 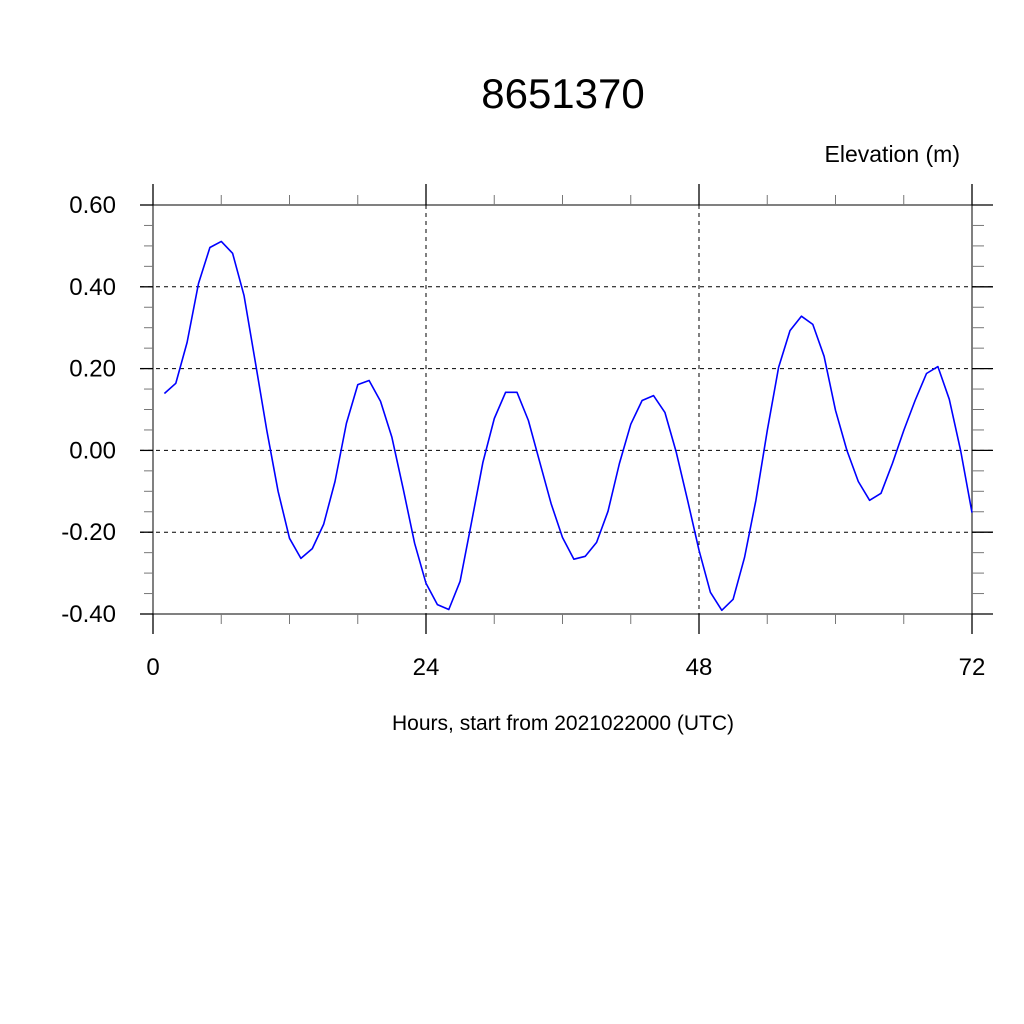 I want to click on x-axis-label: Hours, start from 2021022000 (UTC), so click(x=563, y=723).